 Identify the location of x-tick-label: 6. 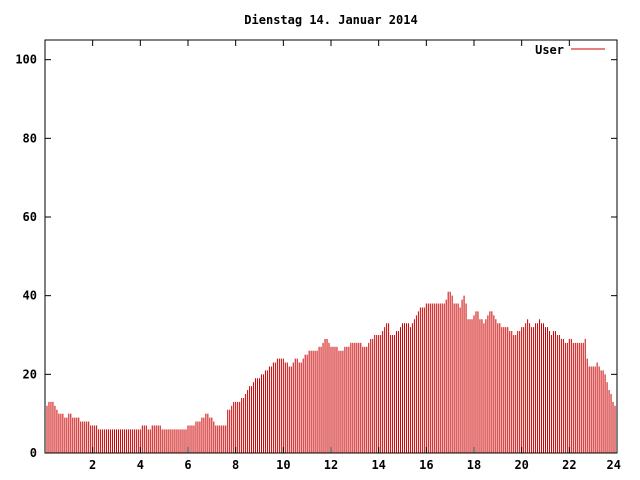
(187, 465).